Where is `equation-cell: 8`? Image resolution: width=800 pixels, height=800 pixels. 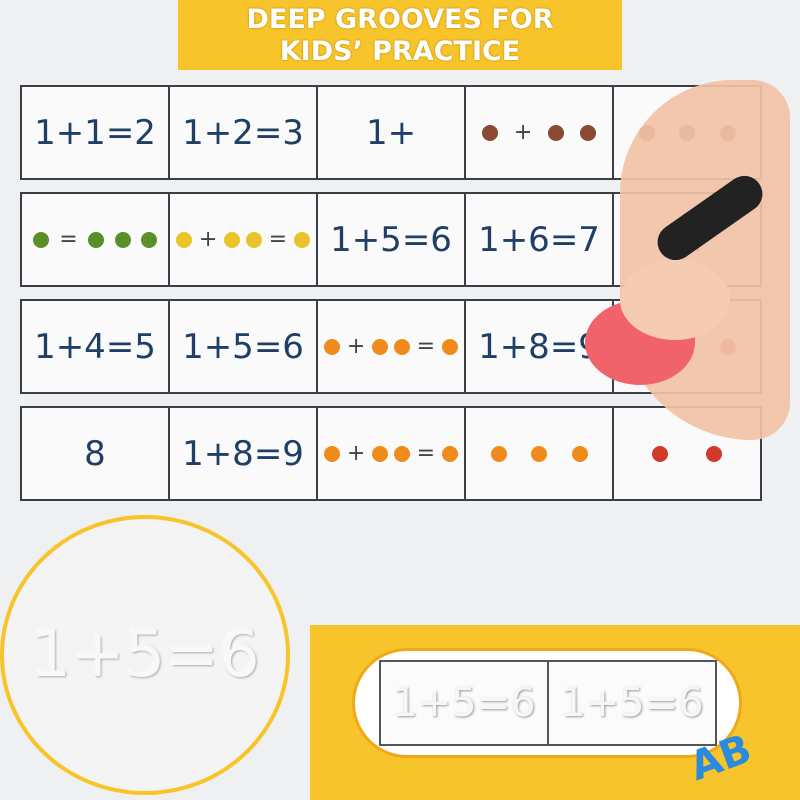 equation-cell: 8 is located at coordinates (95, 453).